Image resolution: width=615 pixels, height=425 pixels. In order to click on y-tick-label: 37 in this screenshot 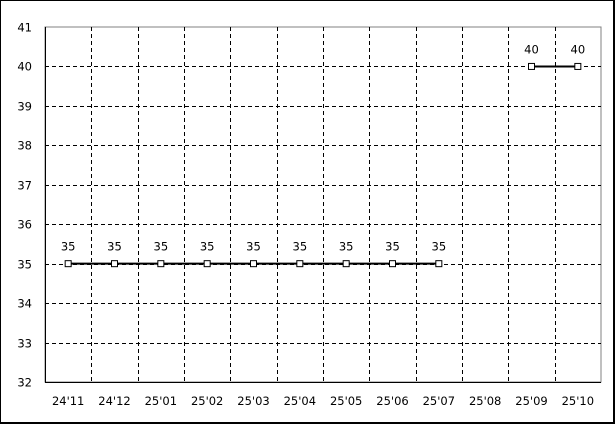, I will do `click(24, 186)`.